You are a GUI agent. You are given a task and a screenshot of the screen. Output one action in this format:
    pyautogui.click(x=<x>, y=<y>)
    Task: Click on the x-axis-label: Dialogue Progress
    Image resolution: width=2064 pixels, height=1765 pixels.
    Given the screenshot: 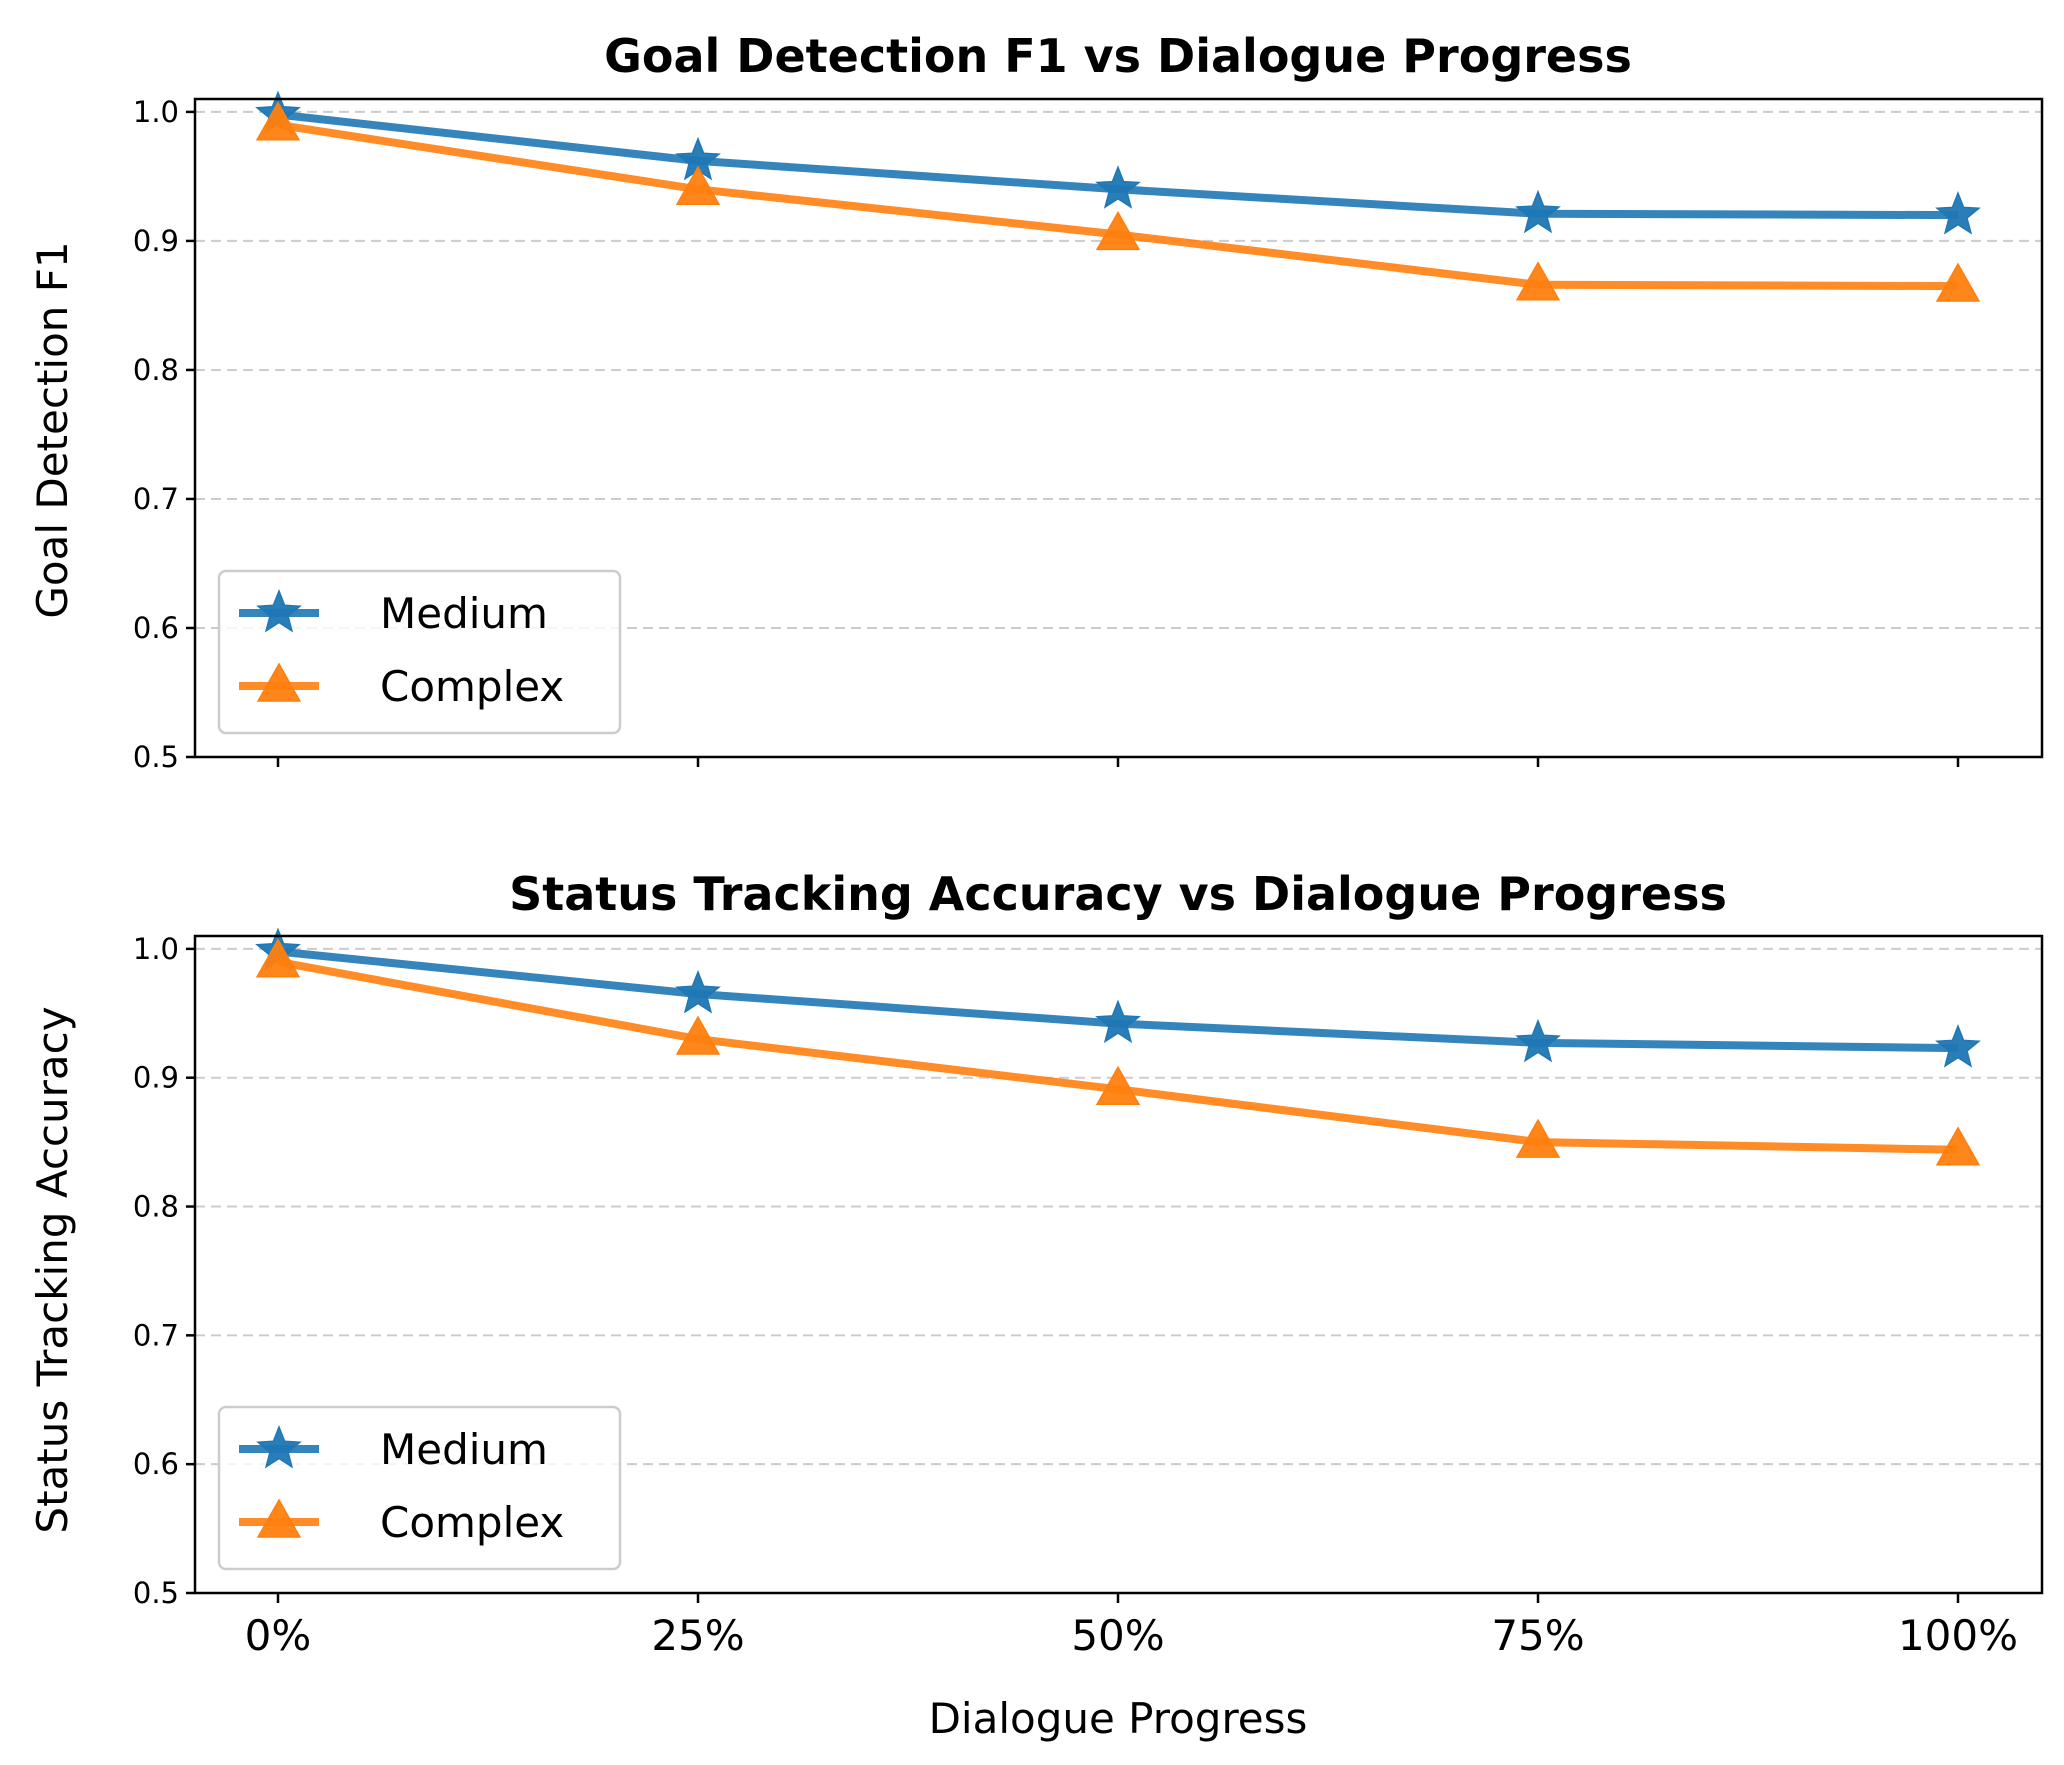 What is the action you would take?
    pyautogui.click(x=1118, y=1718)
    